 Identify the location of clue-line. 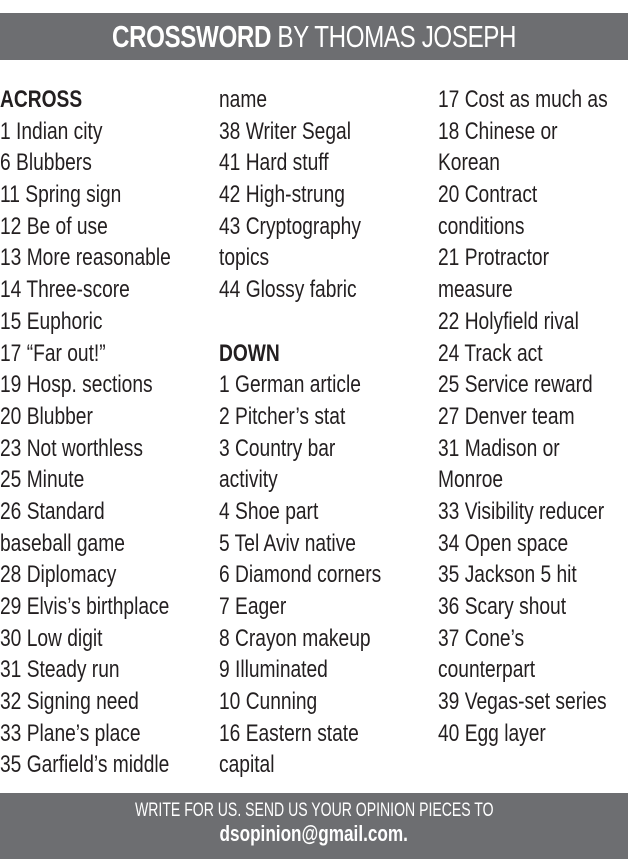
(300, 322).